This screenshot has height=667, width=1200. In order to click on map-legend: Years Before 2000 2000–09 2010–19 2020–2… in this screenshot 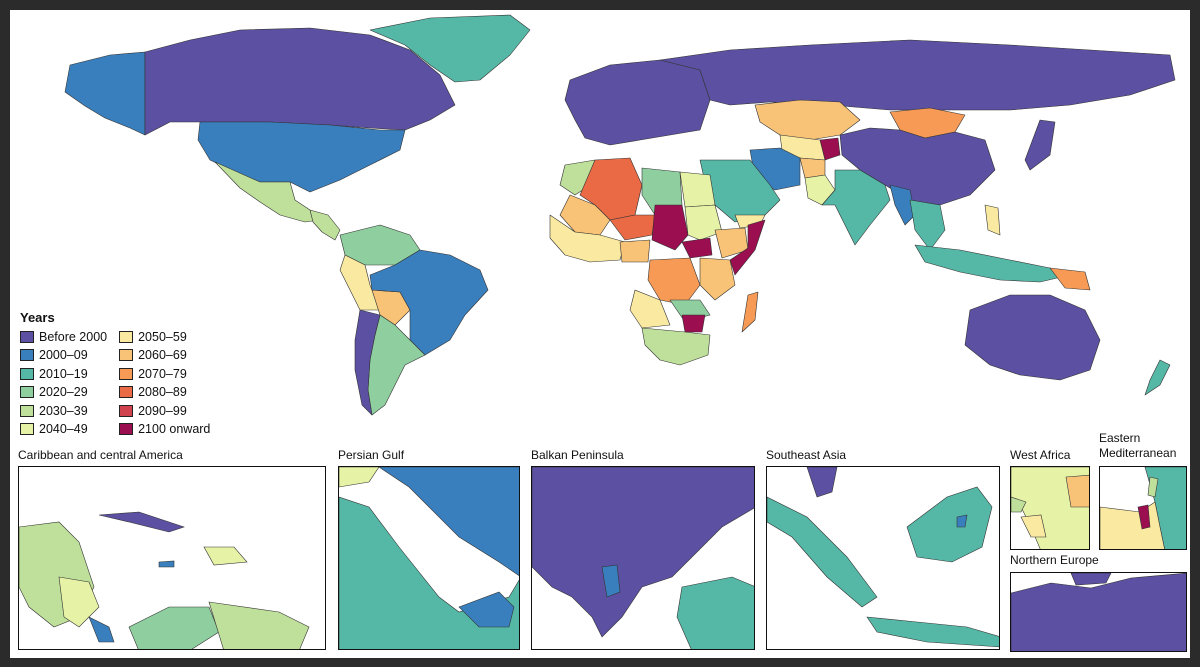, I will do `click(115, 373)`.